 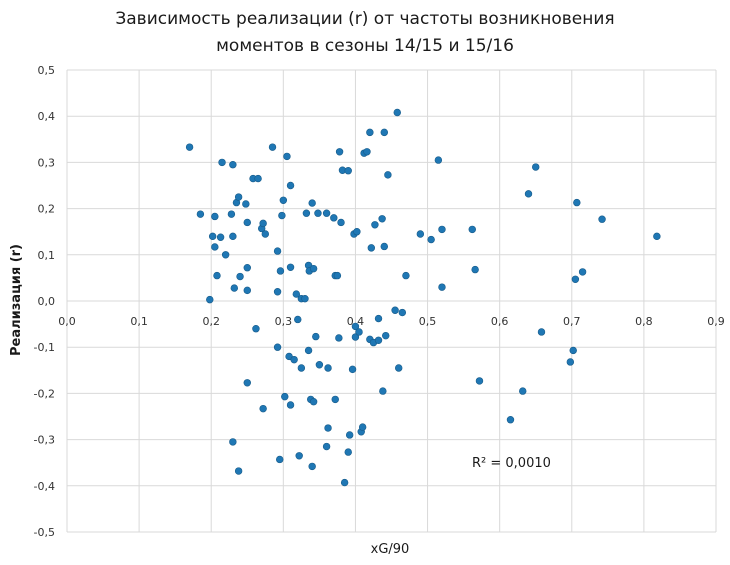 What do you see at coordinates (47, 301) in the screenshot?
I see `y-tick-label: 0,0` at bounding box center [47, 301].